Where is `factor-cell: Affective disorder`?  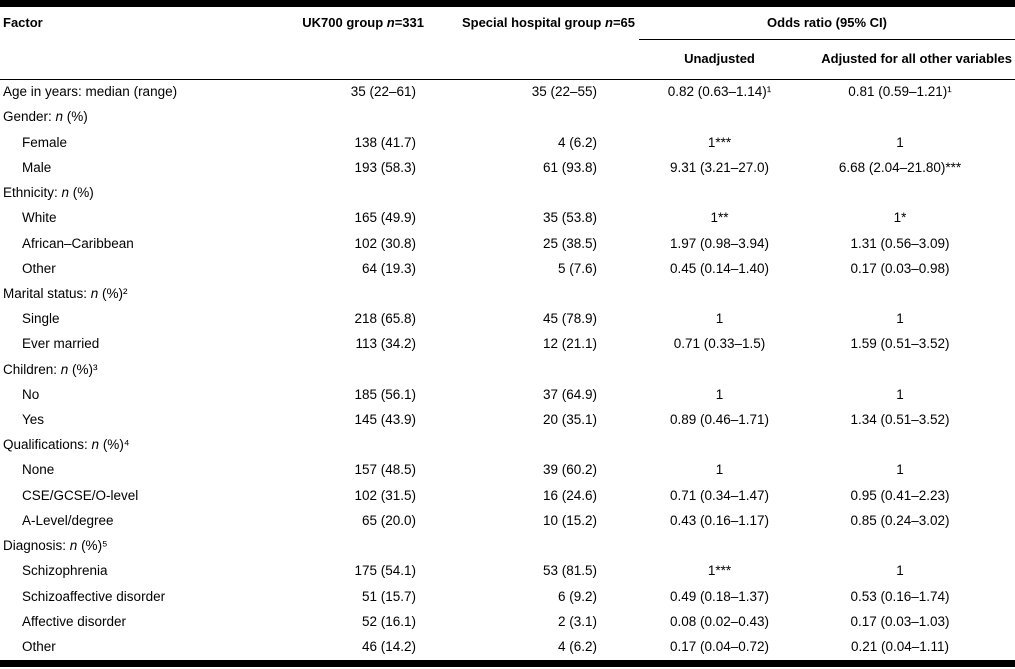
factor-cell: Affective disorder is located at coordinates (74, 621).